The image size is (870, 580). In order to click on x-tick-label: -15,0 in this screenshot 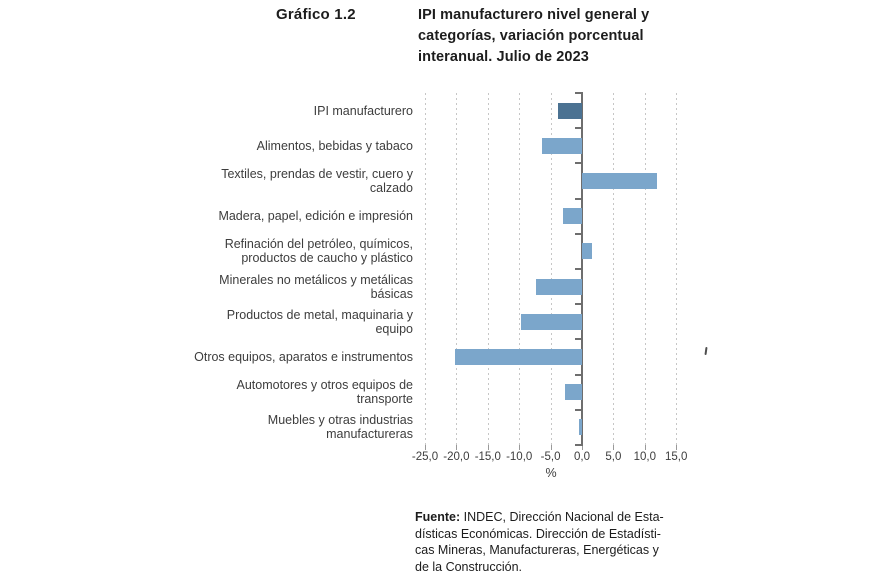, I will do `click(487, 457)`.